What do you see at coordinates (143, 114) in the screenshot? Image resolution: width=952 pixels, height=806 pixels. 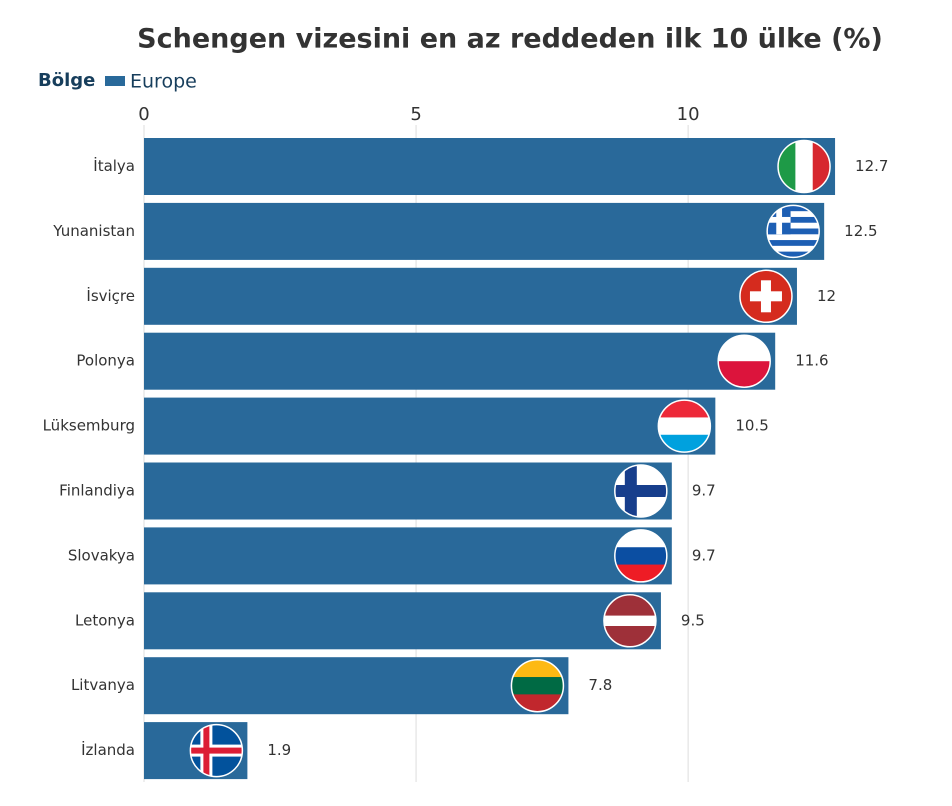 I see `x-tick-label: 0` at bounding box center [143, 114].